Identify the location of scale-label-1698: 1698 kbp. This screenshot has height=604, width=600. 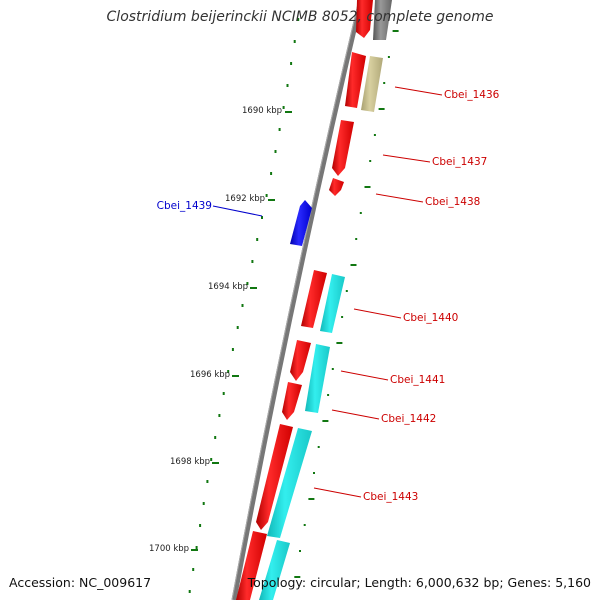
(190, 462).